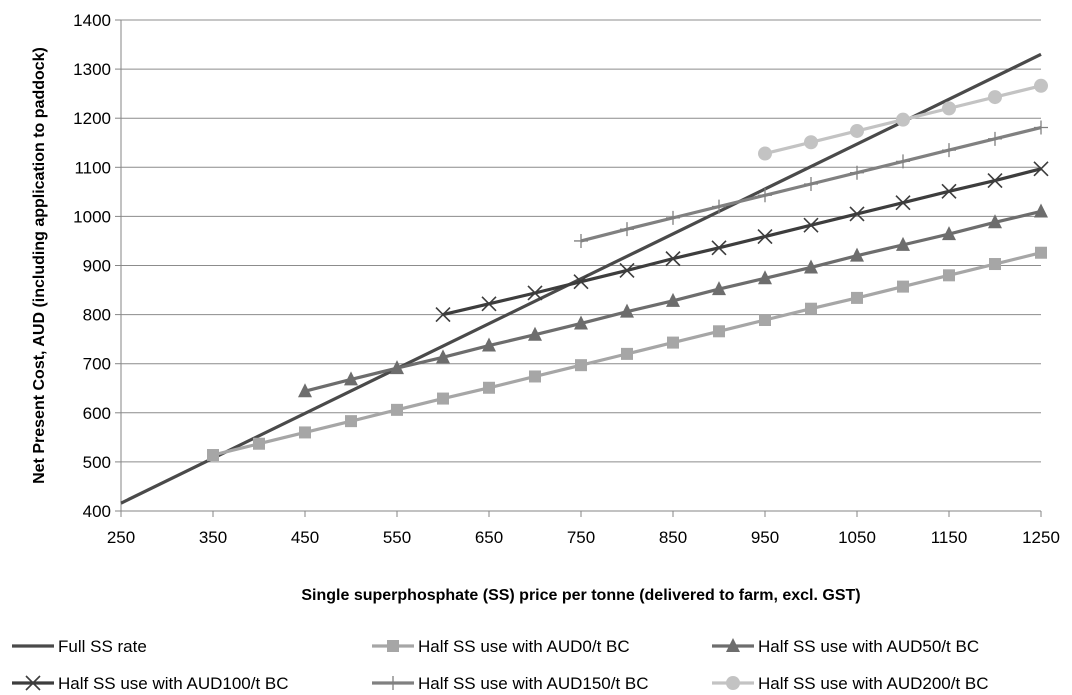 Image resolution: width=1072 pixels, height=695 pixels. Describe the element at coordinates (673, 537) in the screenshot. I see `x-tick-label: 850` at that location.